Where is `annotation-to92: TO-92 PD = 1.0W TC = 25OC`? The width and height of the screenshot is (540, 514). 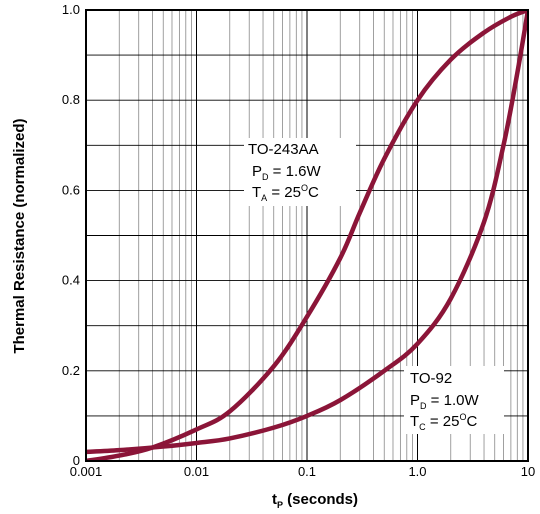 annotation-to92: TO-92 PD = 1.0W TC = 25OC is located at coordinates (454, 400).